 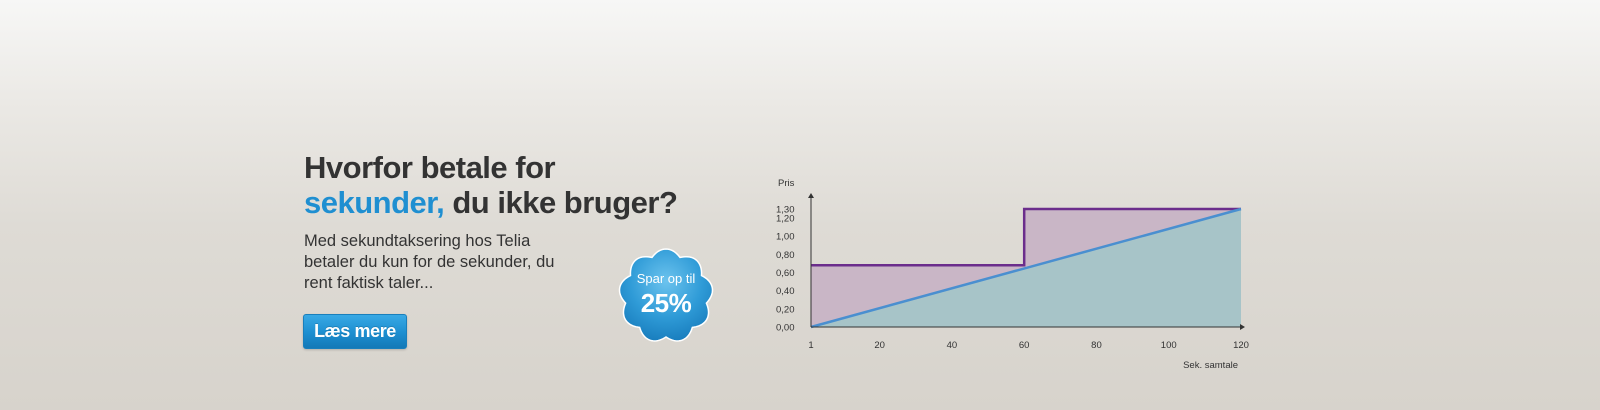 What do you see at coordinates (1024, 345) in the screenshot?
I see `x-tick-label: 60` at bounding box center [1024, 345].